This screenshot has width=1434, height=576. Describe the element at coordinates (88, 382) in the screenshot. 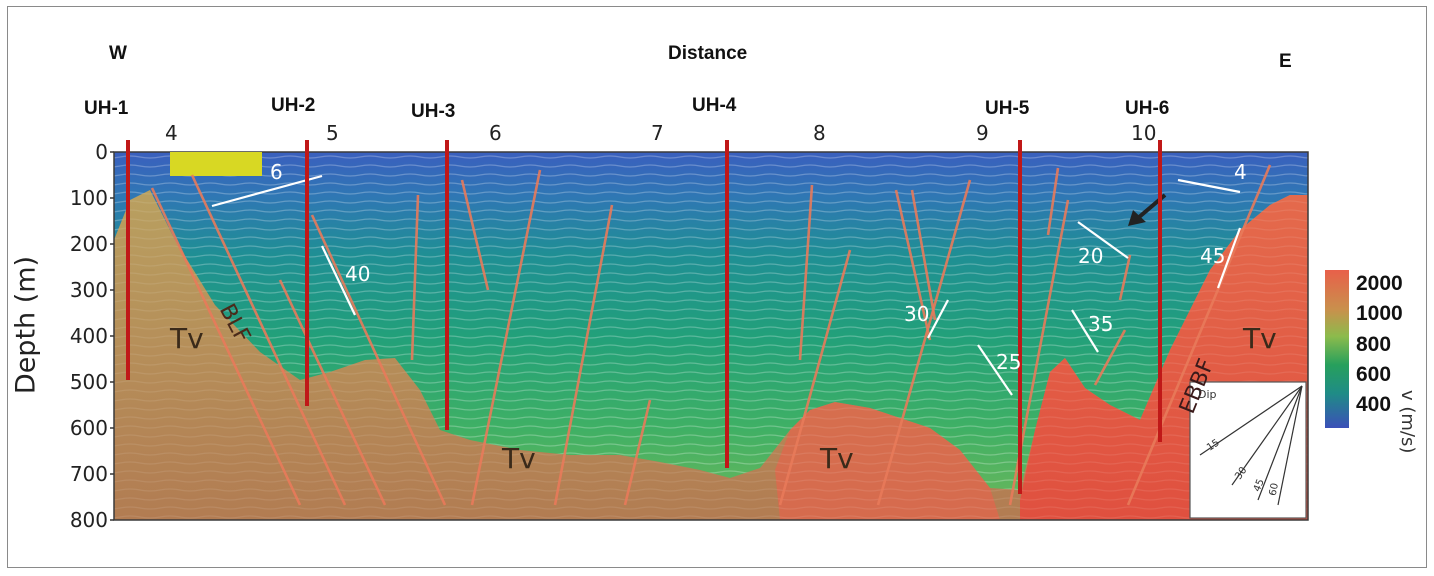

I see `y-tick-label: 500` at that location.